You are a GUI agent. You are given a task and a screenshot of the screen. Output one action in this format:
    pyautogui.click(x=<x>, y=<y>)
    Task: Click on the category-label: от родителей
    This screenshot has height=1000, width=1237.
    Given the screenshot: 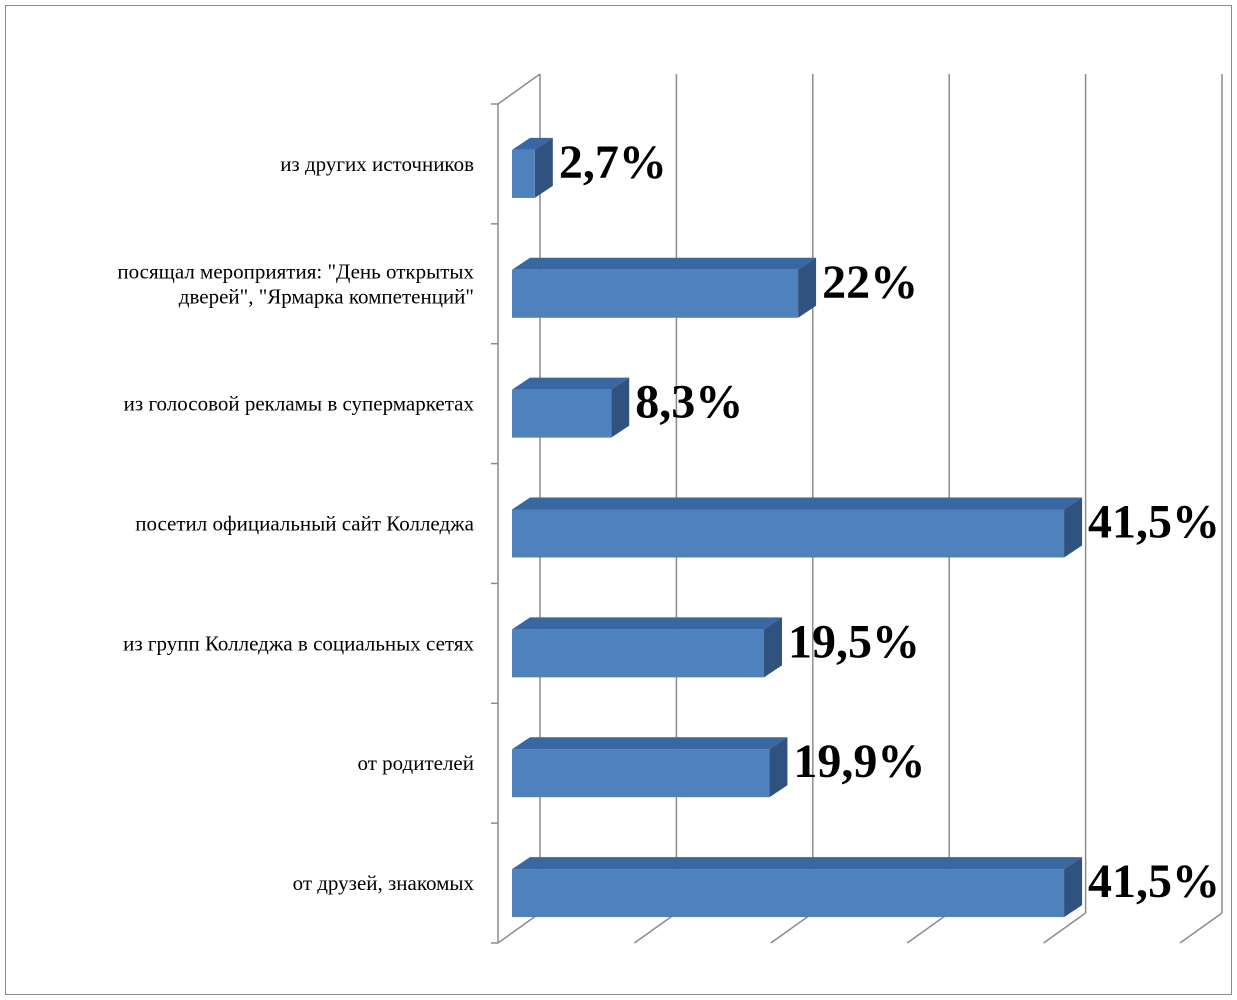 What is the action you would take?
    pyautogui.click(x=415, y=763)
    